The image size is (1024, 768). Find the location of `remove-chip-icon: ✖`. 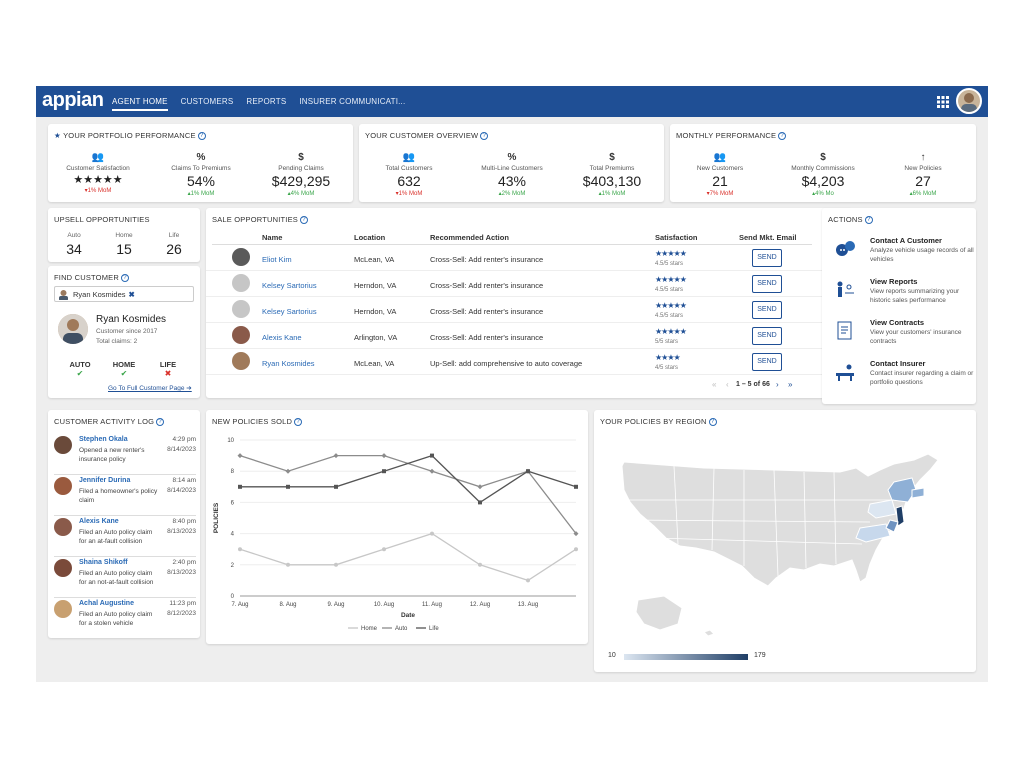

remove-chip-icon: ✖ is located at coordinates (131, 294).